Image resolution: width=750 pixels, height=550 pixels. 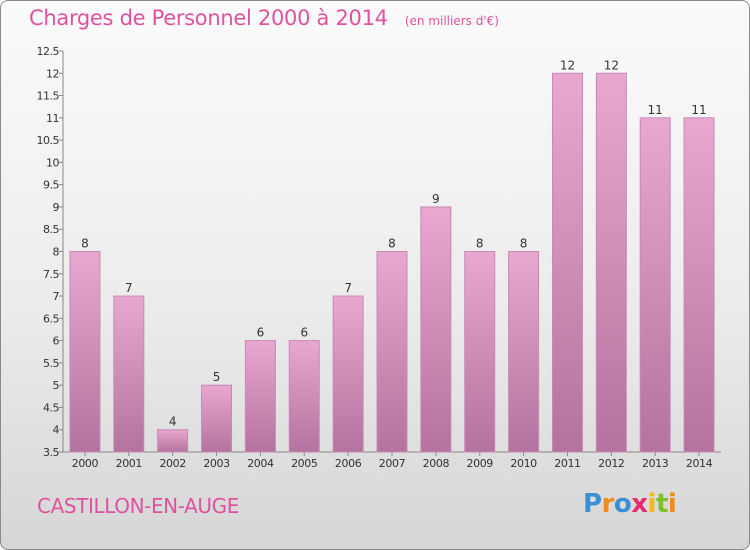 I want to click on y-tick-label: 4.5, so click(x=51, y=407).